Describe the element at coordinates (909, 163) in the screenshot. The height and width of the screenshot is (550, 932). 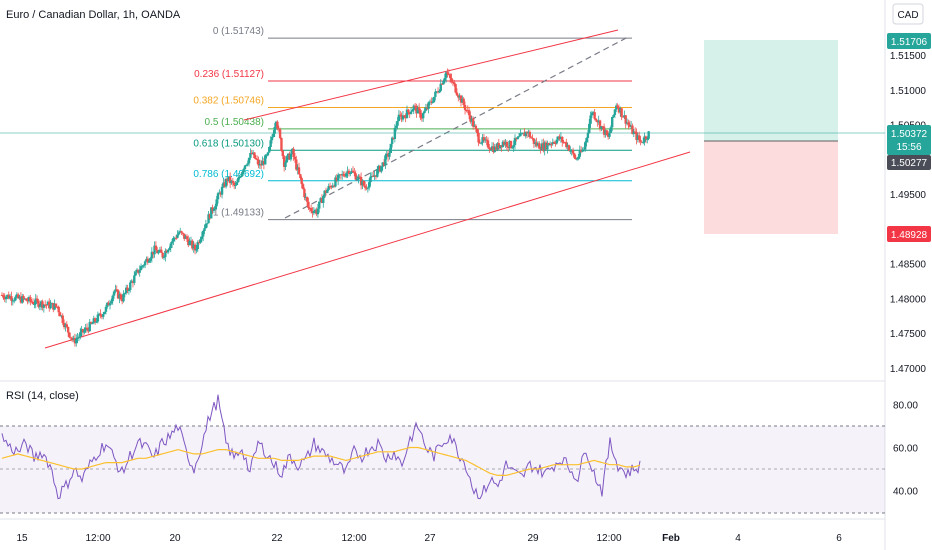
I see `entry-price-text: 1.50277` at that location.